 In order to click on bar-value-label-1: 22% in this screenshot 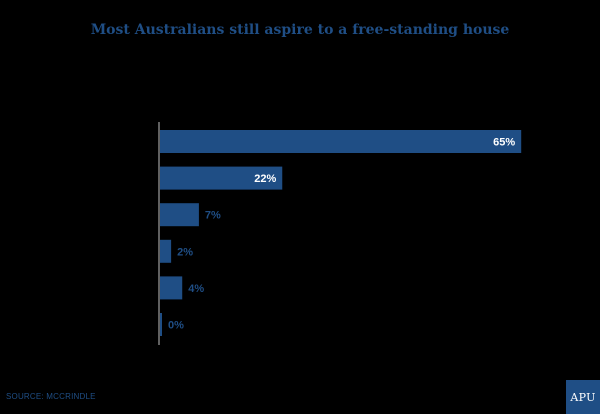, I will do `click(265, 179)`.